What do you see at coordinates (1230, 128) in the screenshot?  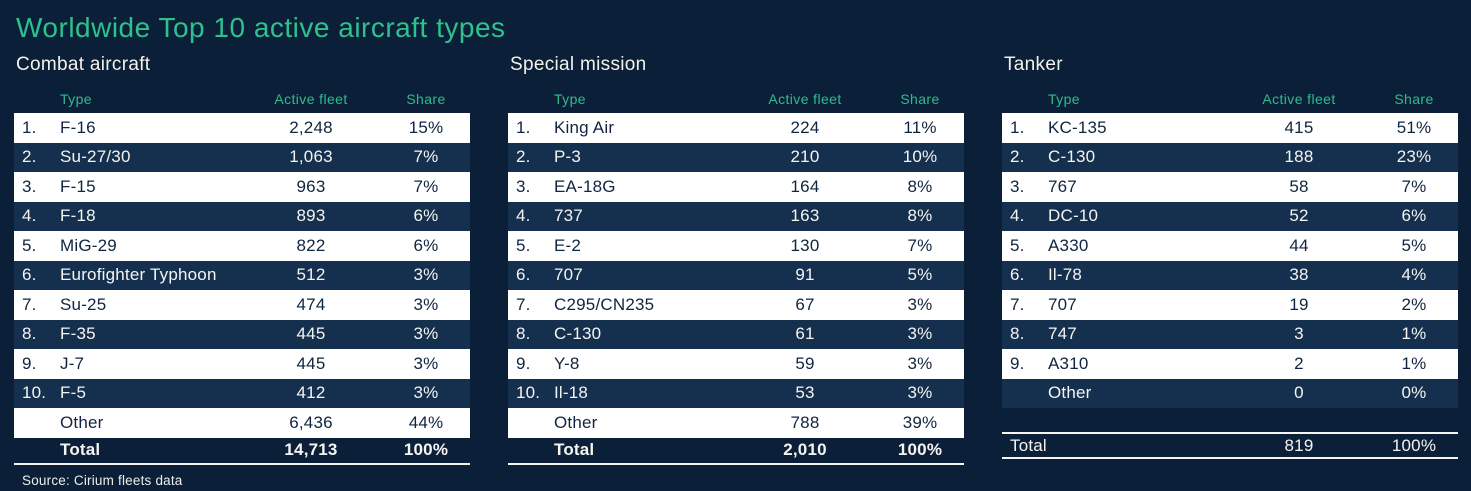 I see `table-row: 1. KC-135 415 51%` at bounding box center [1230, 128].